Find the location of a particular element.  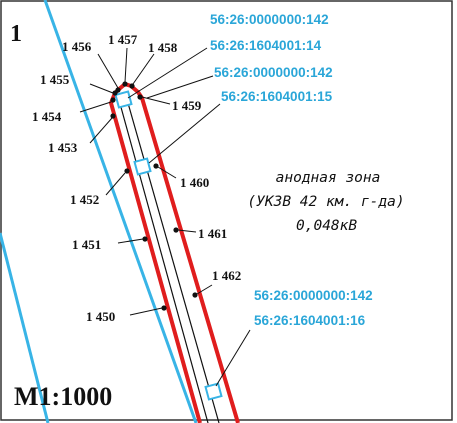

cadastral-label-1604001-16: 56:26:1604001:16 is located at coordinates (310, 320).